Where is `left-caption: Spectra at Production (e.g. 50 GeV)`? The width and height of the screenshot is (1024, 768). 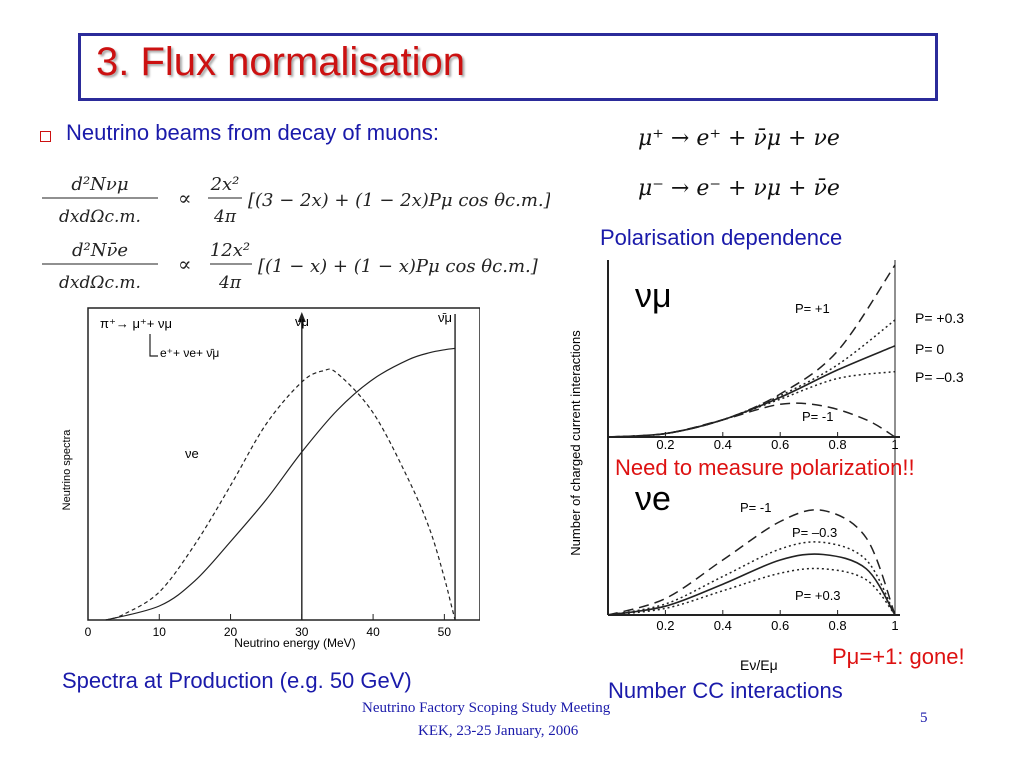 left-caption: Spectra at Production (e.g. 50 GeV) is located at coordinates (237, 680).